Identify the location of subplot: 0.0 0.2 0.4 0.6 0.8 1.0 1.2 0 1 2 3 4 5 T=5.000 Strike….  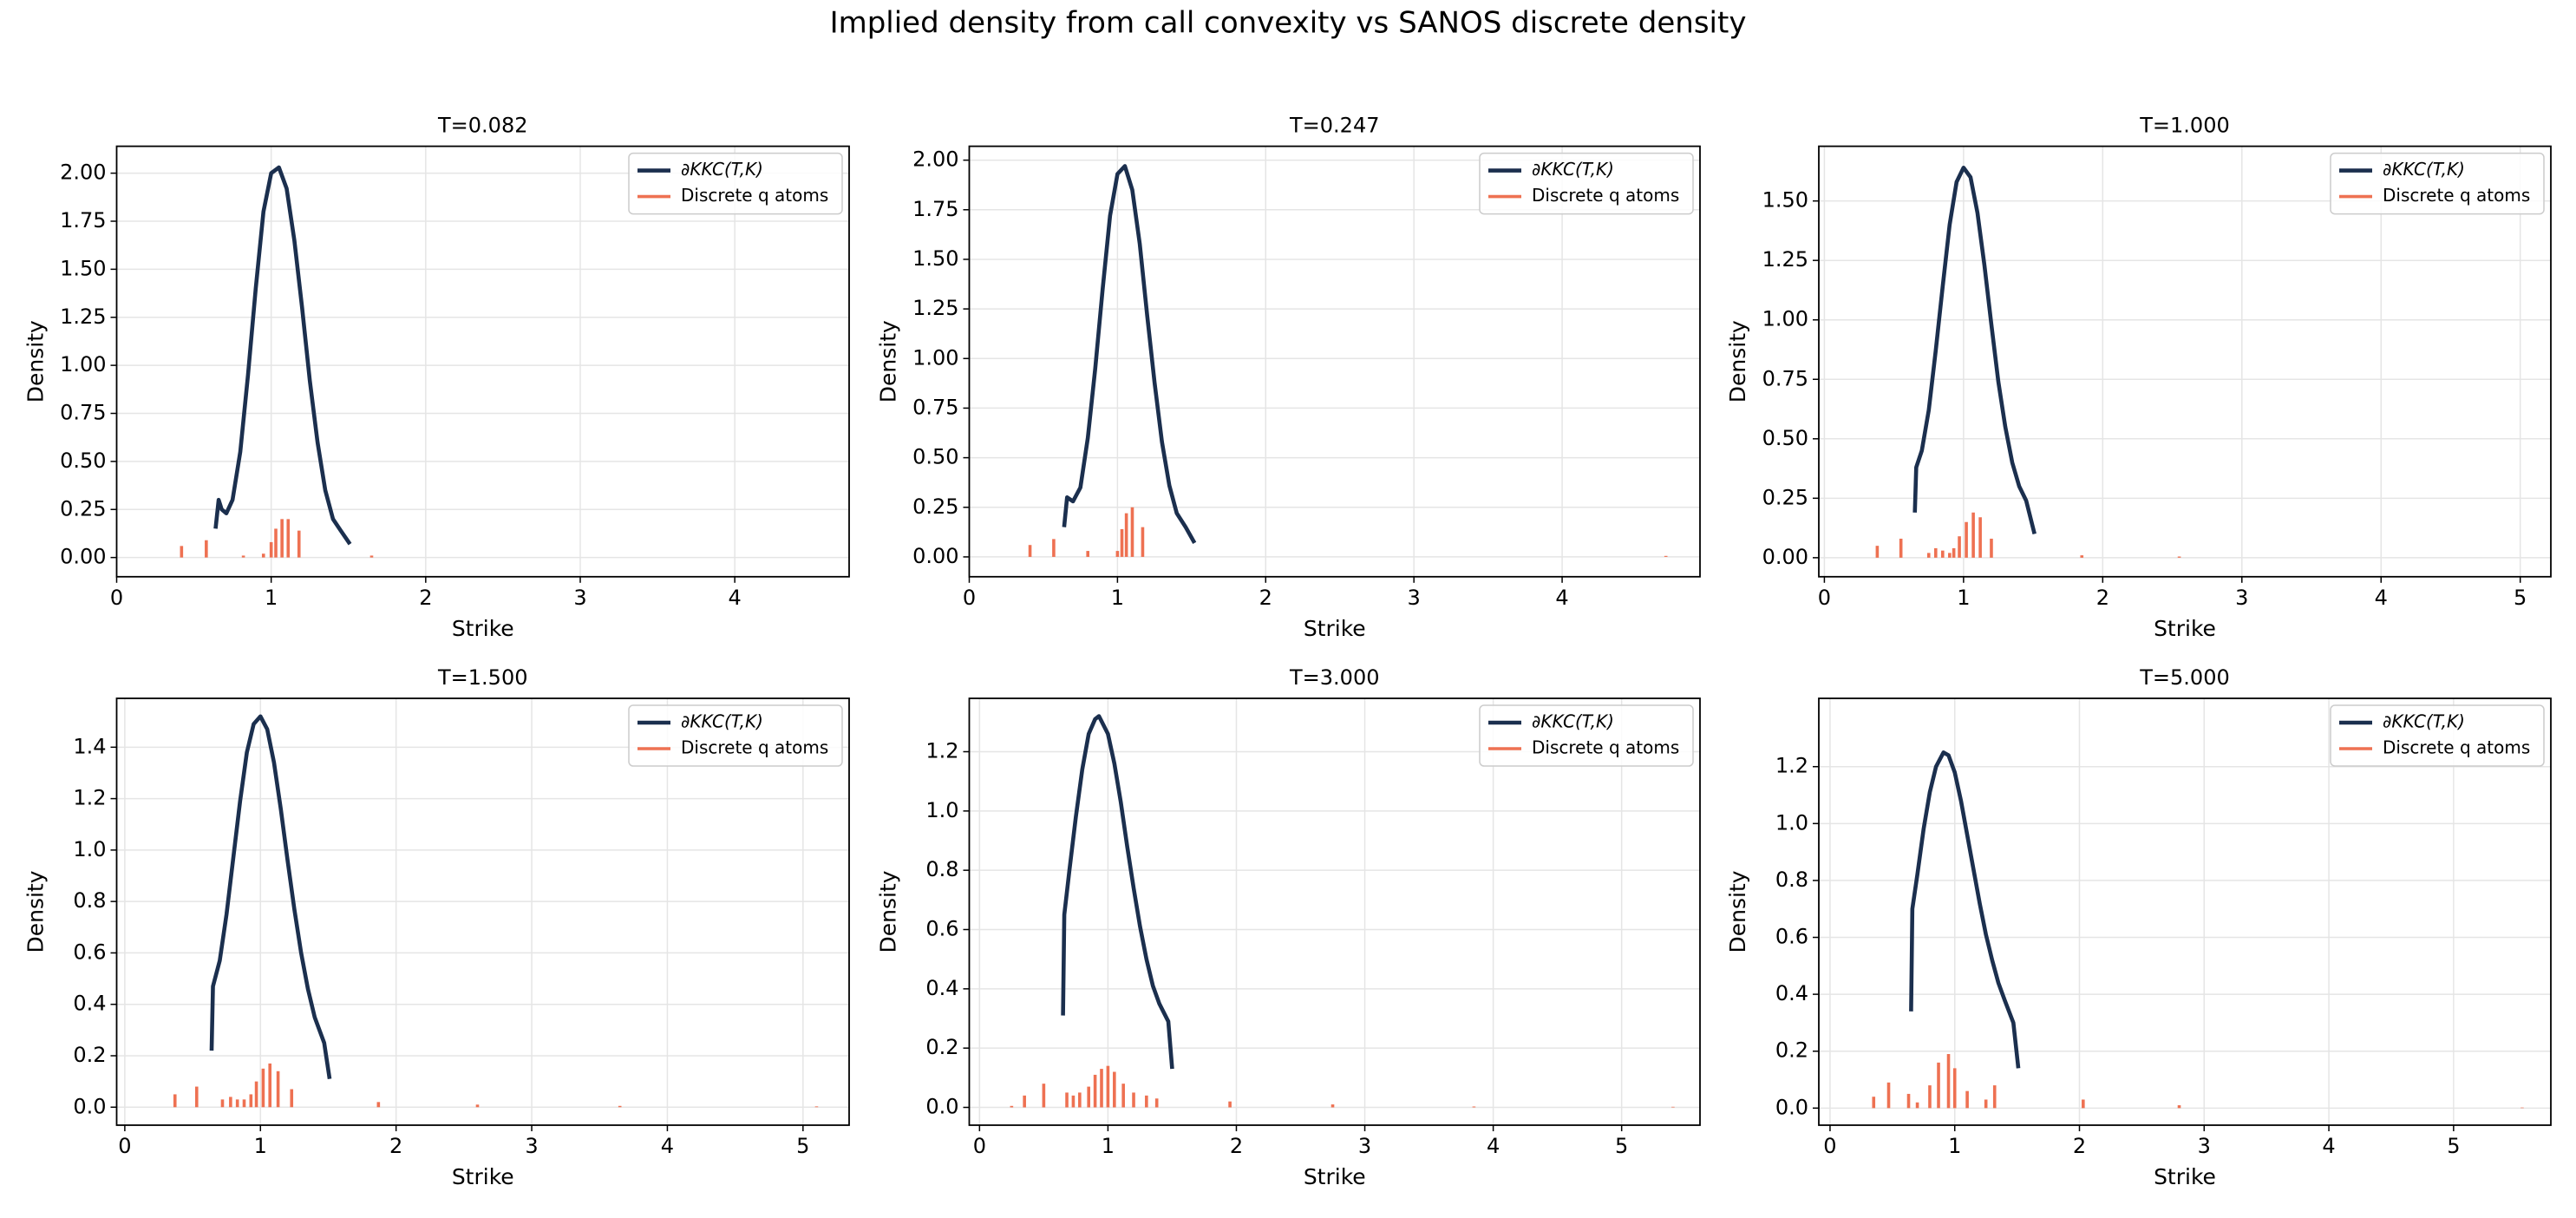
(2138, 927).